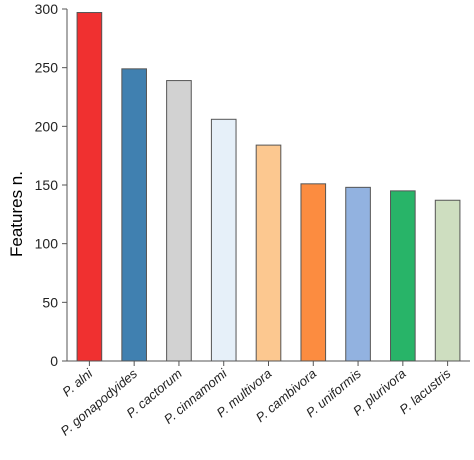 The image size is (474, 460). What do you see at coordinates (50, 302) in the screenshot?
I see `y-tick-label: 50` at bounding box center [50, 302].